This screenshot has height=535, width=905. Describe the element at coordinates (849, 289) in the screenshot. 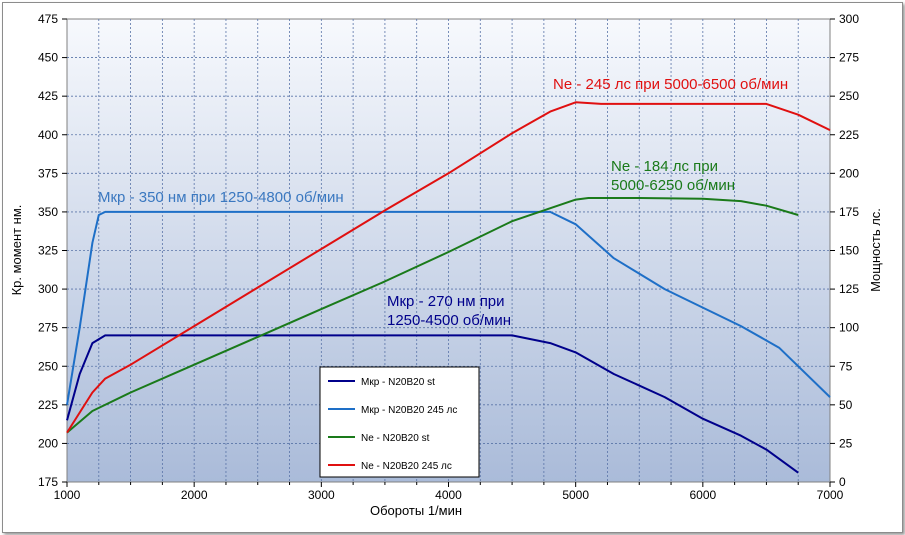

I see `right-tick-label: 125` at that location.